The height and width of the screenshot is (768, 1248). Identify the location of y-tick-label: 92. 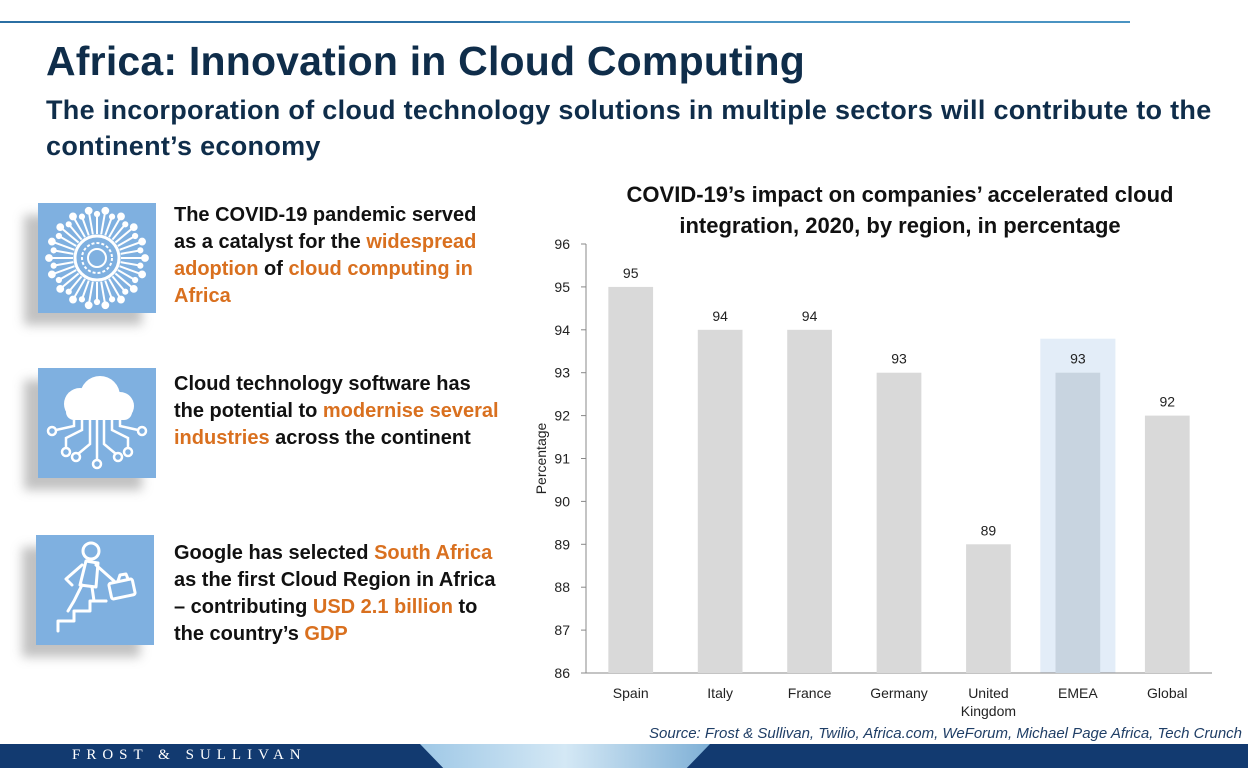
(562, 416).